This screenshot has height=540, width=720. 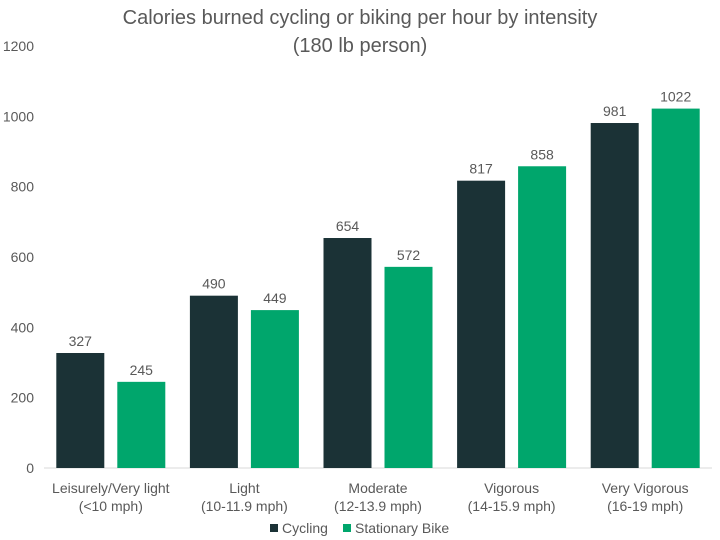 What do you see at coordinates (512, 506) in the screenshot?
I see `x-tick-label: (14-15.9 mph)` at bounding box center [512, 506].